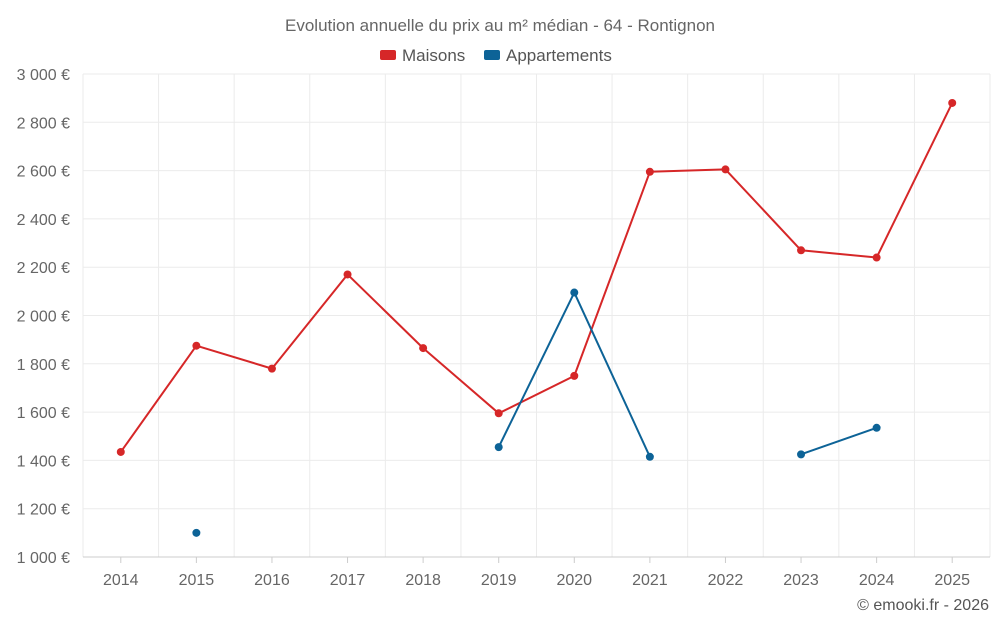 The image size is (1000, 625). I want to click on data-point-maisons-2015, so click(196, 345).